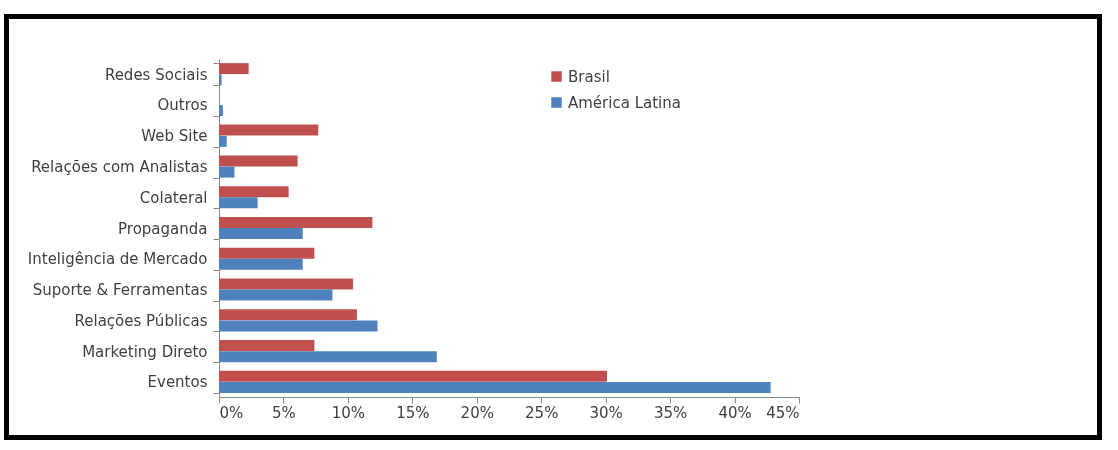 This screenshot has width=1118, height=450. I want to click on x-tick-label: 35%, so click(670, 412).